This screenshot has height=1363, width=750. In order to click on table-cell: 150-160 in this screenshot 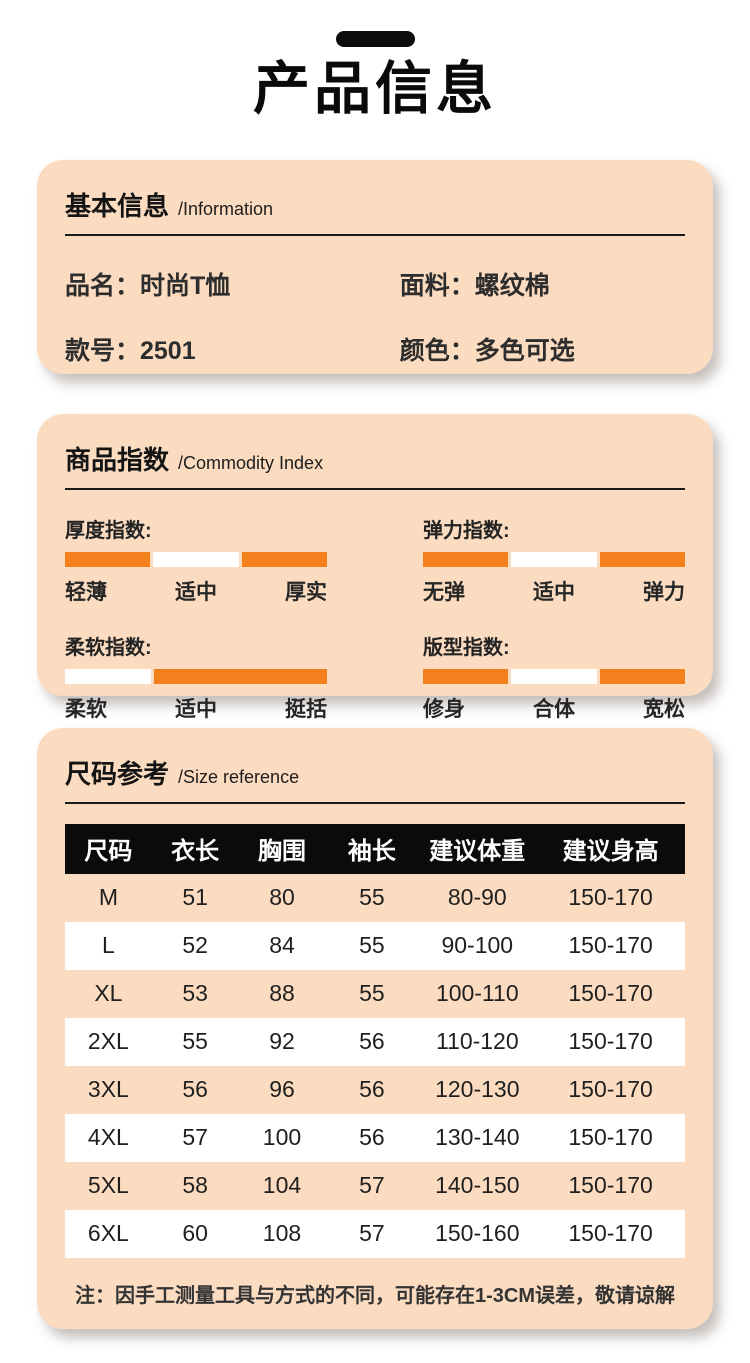, I will do `click(477, 1233)`.